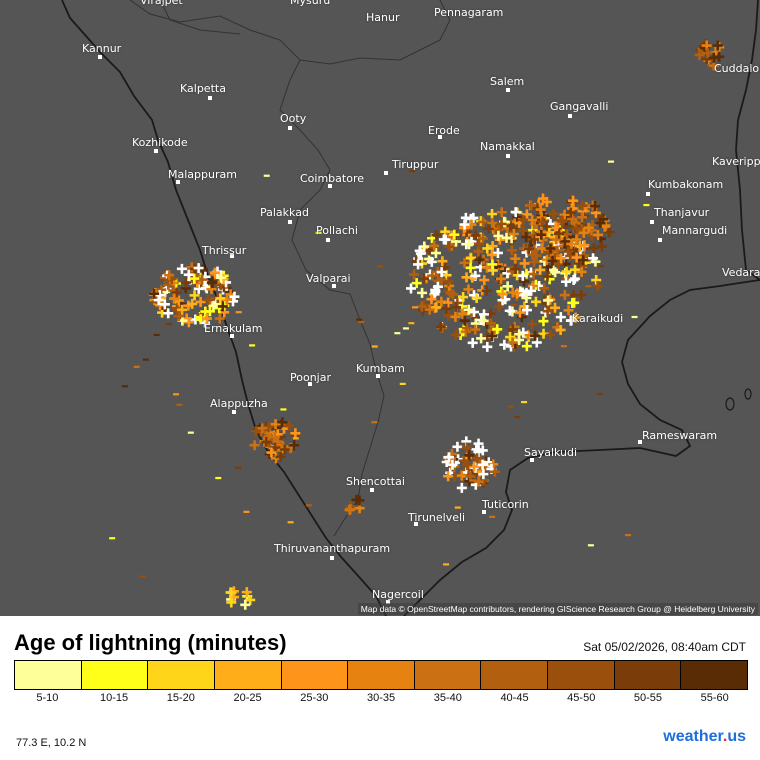 This screenshot has height=760, width=760. I want to click on state-border-northwest, so click(200, 17).